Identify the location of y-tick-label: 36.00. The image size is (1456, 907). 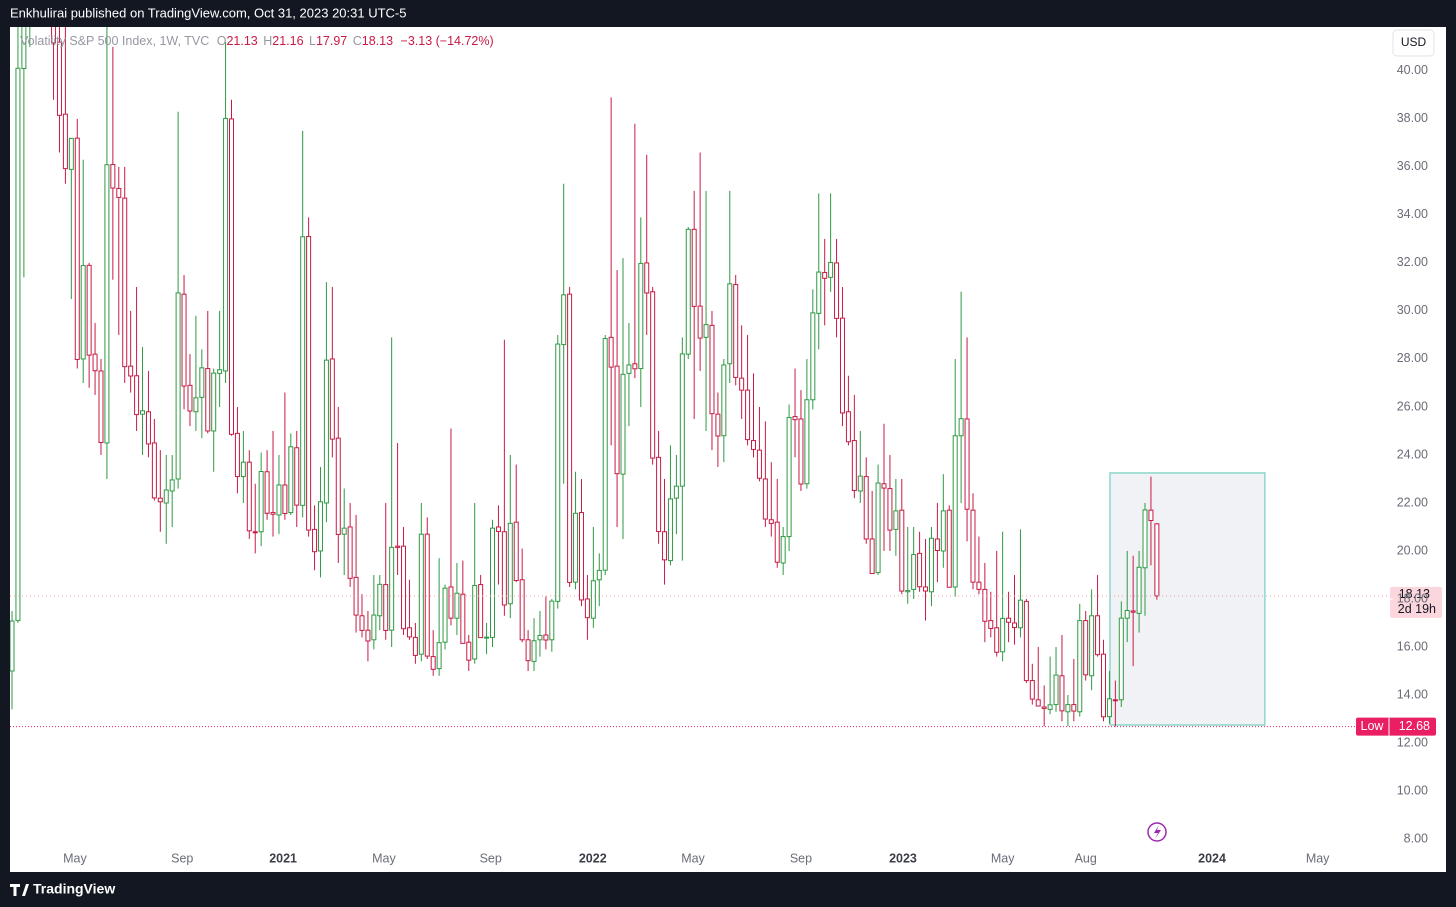
(1412, 166).